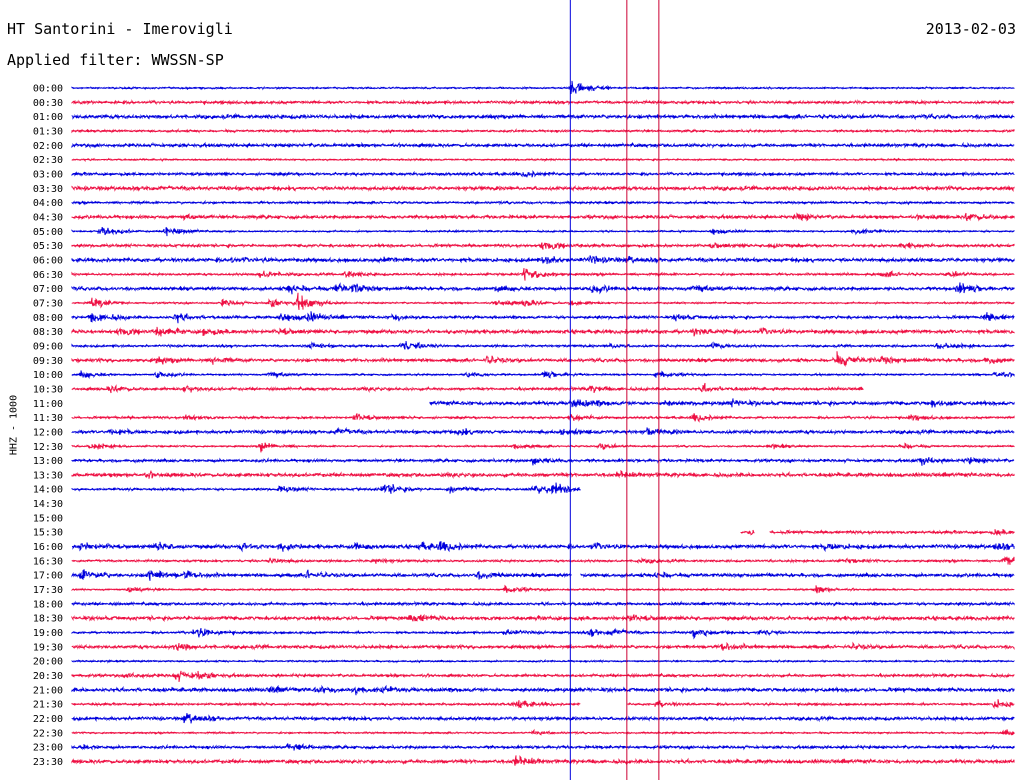 Image resolution: width=1024 pixels, height=780 pixels. Describe the element at coordinates (48, 246) in the screenshot. I see `time-tick-label: 05:30` at that location.